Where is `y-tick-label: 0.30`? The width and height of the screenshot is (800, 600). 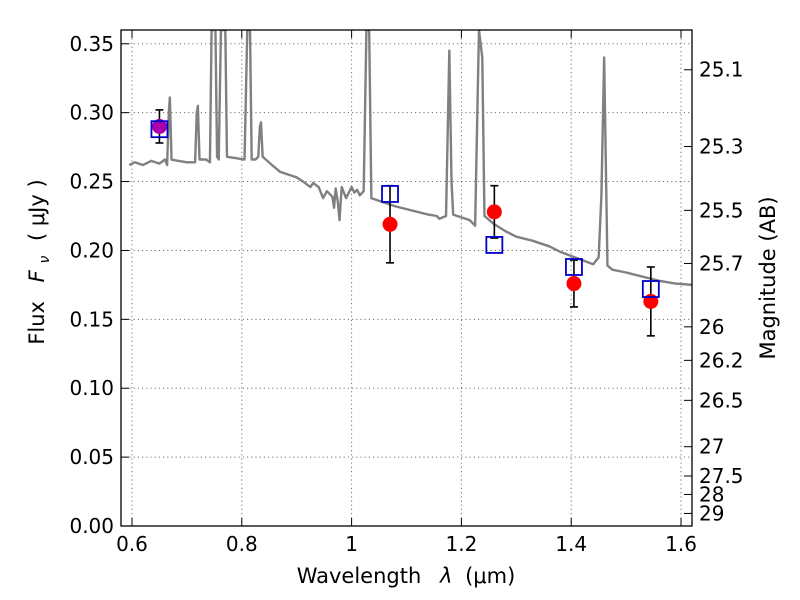 y-tick-label: 0.30 is located at coordinates (91, 113).